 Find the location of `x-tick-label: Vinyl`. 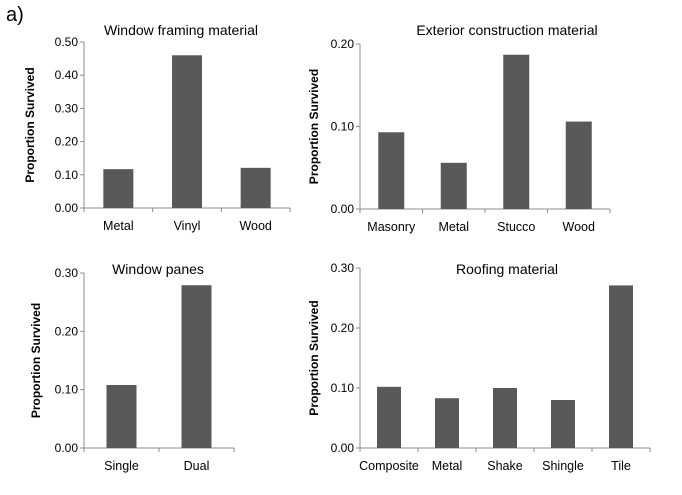

x-tick-label: Vinyl is located at coordinates (187, 226).